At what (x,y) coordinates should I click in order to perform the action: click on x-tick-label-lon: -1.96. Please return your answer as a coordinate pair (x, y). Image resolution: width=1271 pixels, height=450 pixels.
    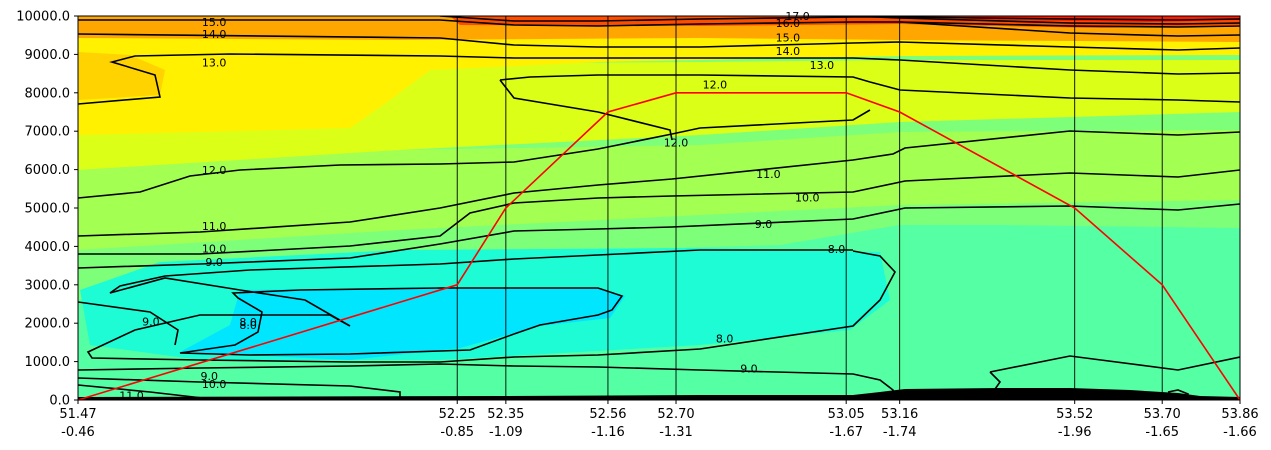
    Looking at the image, I should click on (1075, 432).